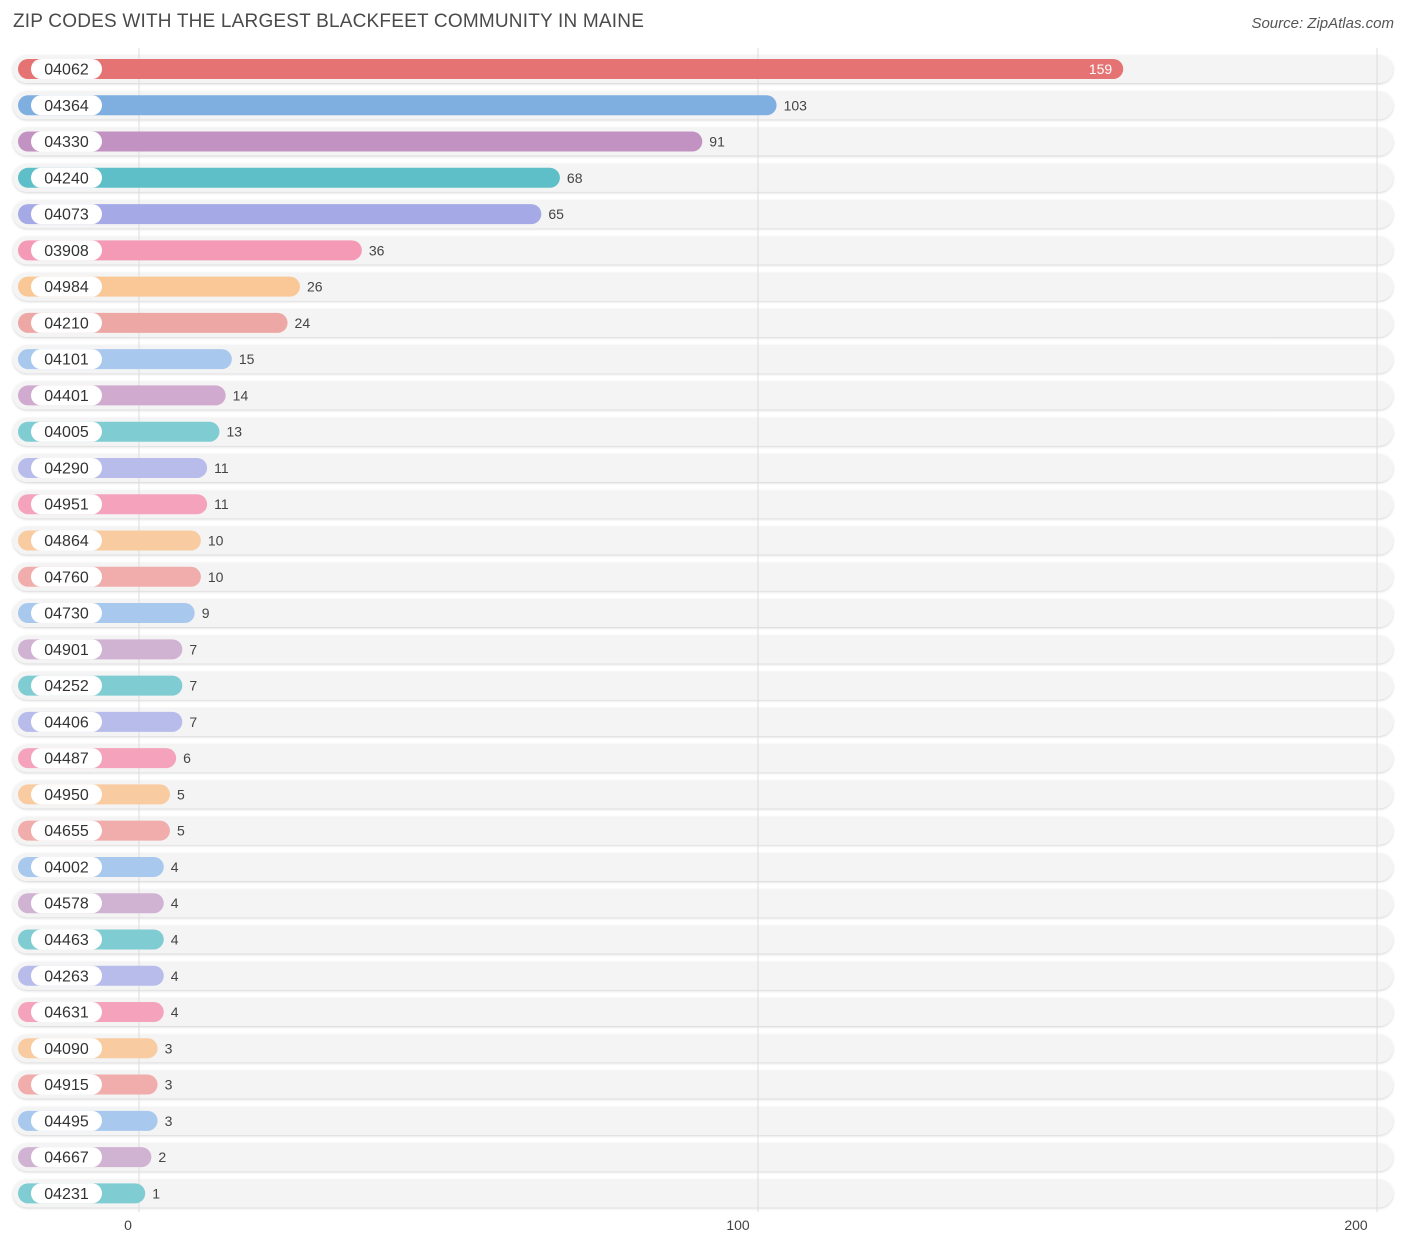 The height and width of the screenshot is (1247, 1406). Describe the element at coordinates (162, 1157) in the screenshot. I see `value-label: 2` at that location.